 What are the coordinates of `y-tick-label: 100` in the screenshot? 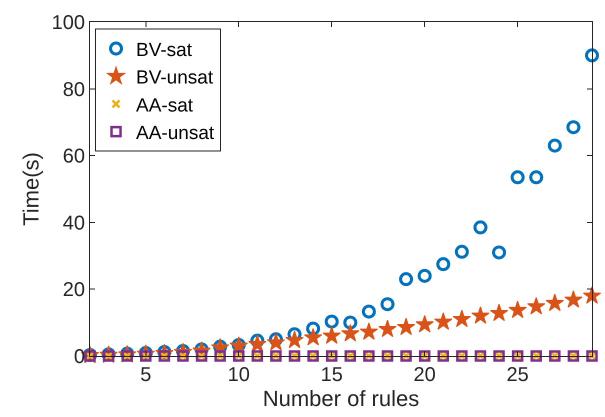 It's located at (68, 23).